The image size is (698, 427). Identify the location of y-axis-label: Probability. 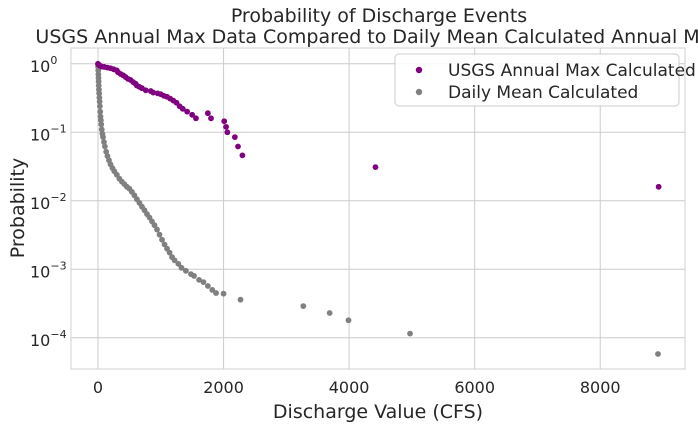
(18, 208).